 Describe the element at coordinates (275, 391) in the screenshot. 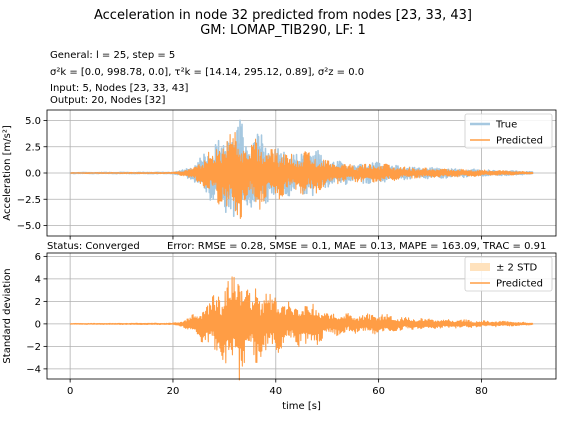

I see `x-tick-label-1-2: 40` at that location.